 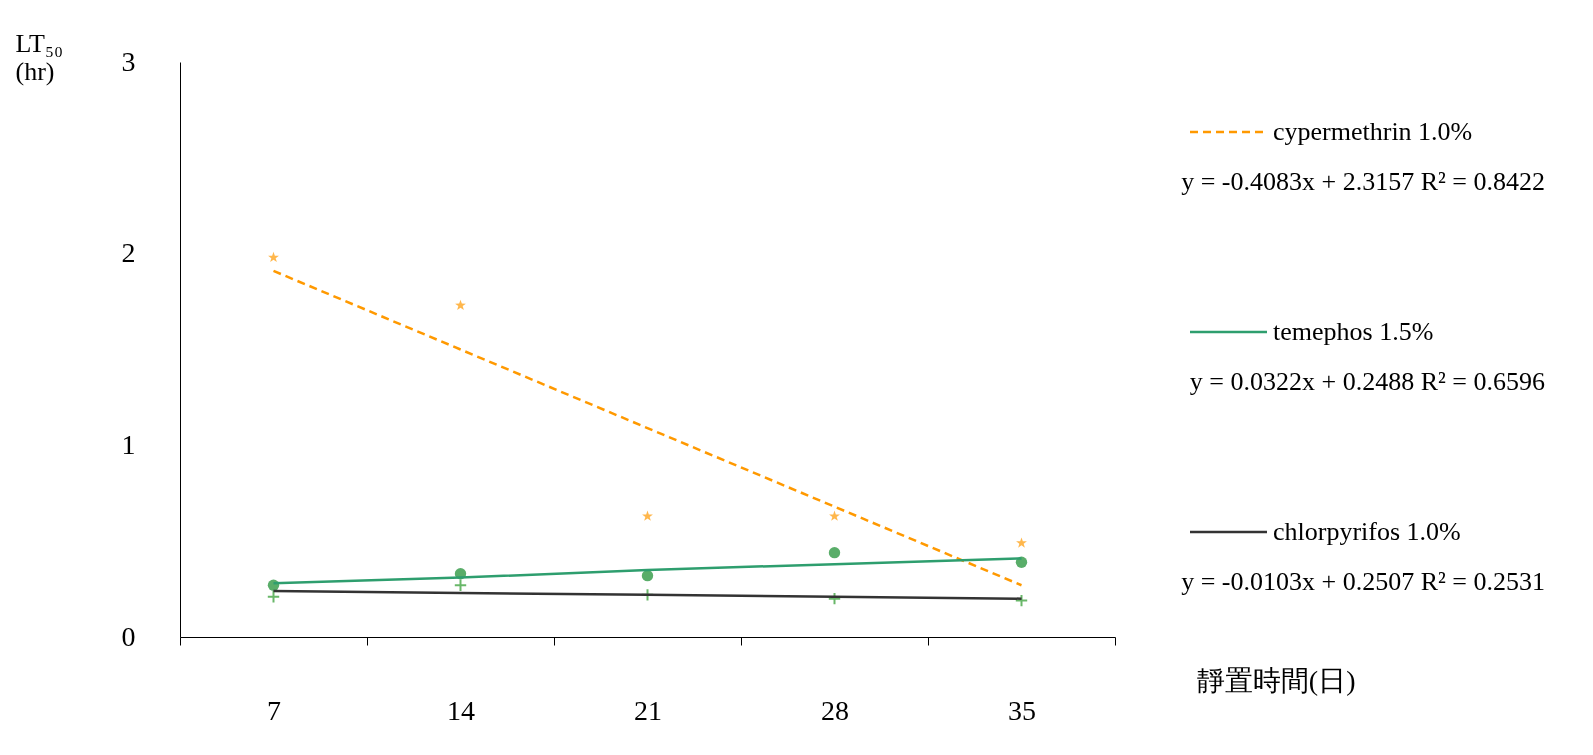 What do you see at coordinates (835, 710) in the screenshot?
I see `x-tick-label: 28` at bounding box center [835, 710].